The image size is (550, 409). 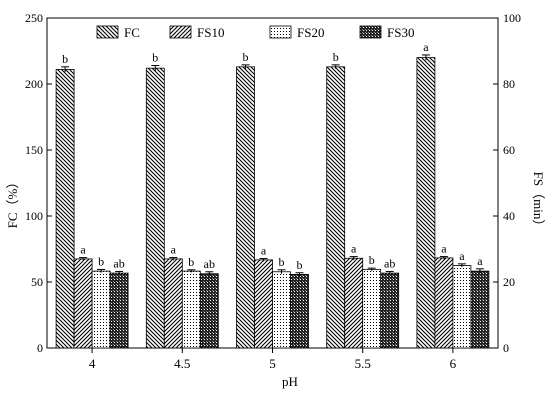 I want to click on x-tick-label: 4, so click(x=92, y=363).